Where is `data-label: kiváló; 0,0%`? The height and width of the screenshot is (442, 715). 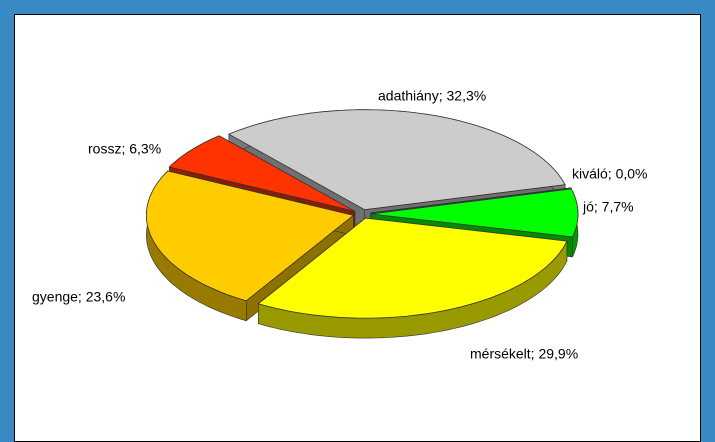
data-label: kiváló; 0,0% is located at coordinates (609, 174).